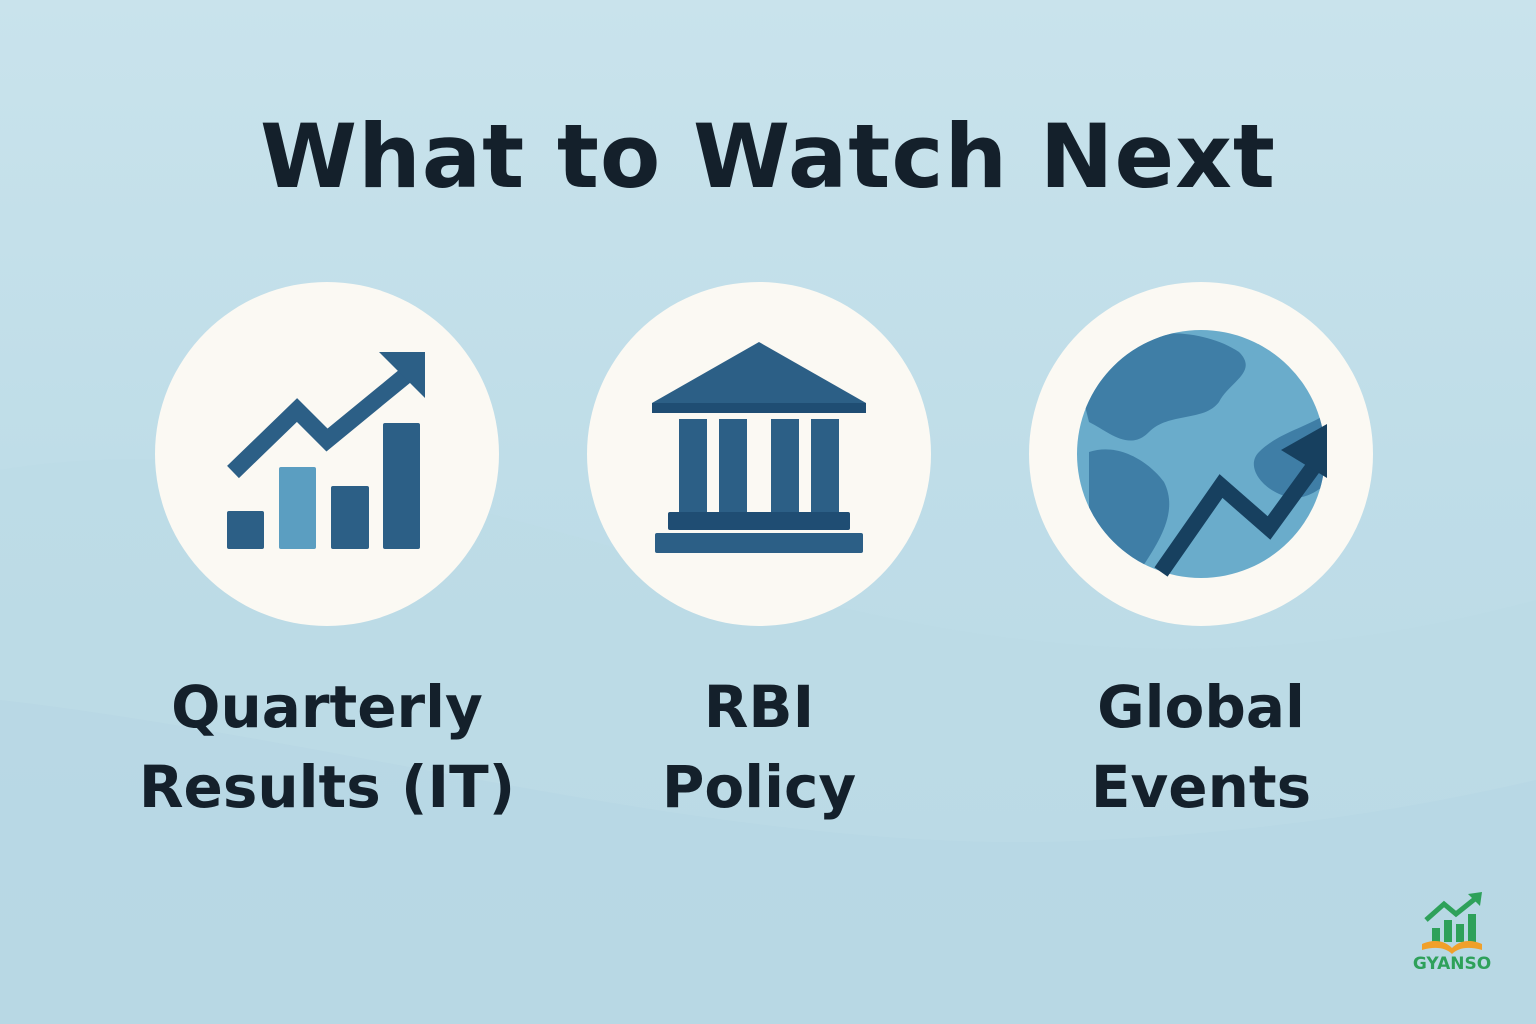  Describe the element at coordinates (759, 787) in the screenshot. I see `card-label-line-2: Policy` at that location.